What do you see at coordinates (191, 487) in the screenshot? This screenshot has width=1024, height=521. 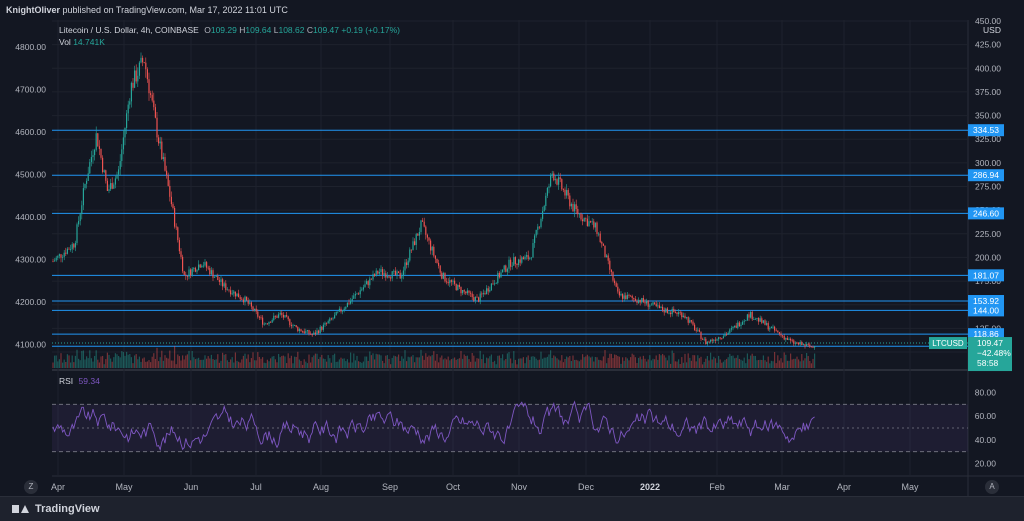 I see `time-axis-tick: Jun` at bounding box center [191, 487].